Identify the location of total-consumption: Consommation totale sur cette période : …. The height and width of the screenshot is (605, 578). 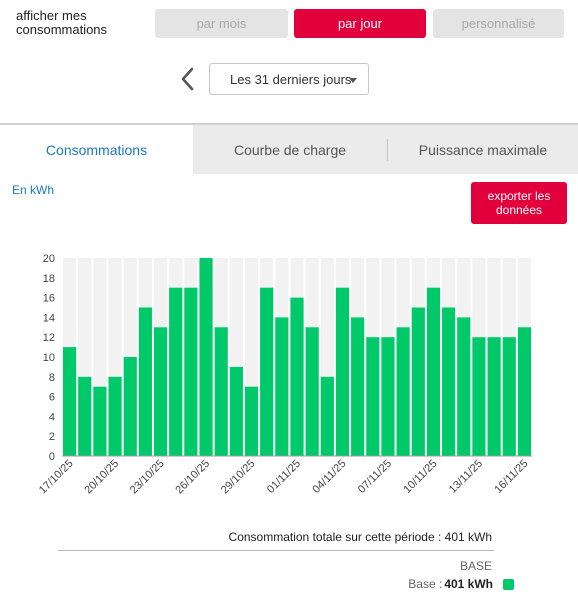
(360, 537).